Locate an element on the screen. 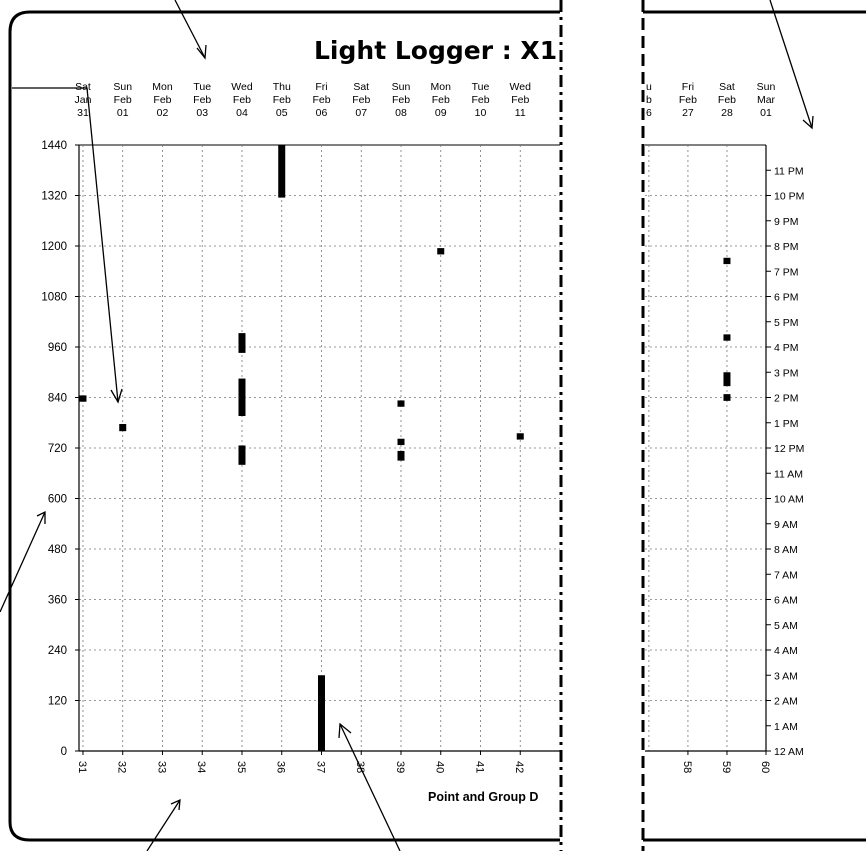 This screenshot has width=866, height=856. time-tick-label: 2 PM is located at coordinates (786, 399).